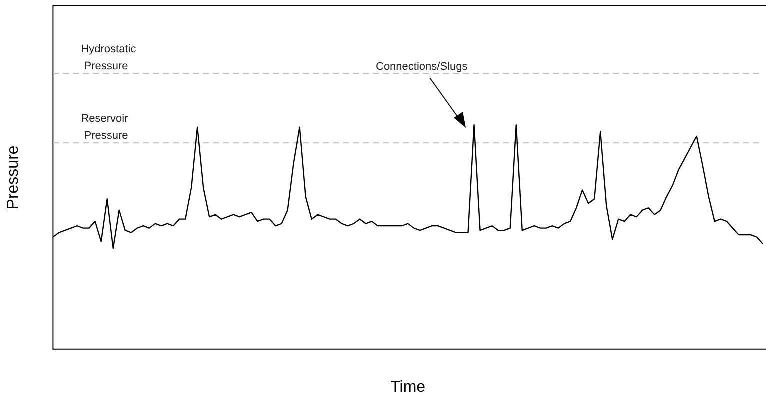 The width and height of the screenshot is (766, 403). Describe the element at coordinates (105, 127) in the screenshot. I see `ref-line-label: Reservoir Pressure` at that location.